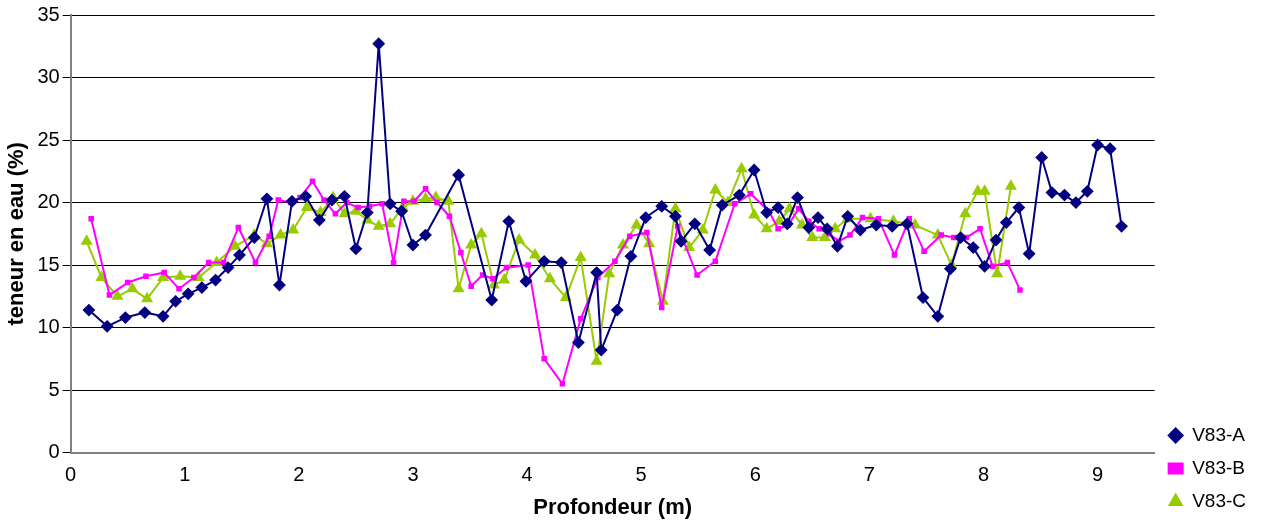 This screenshot has height=525, width=1266. What do you see at coordinates (16, 234) in the screenshot?
I see `y-axis-title: teneur en eau (%)` at bounding box center [16, 234].